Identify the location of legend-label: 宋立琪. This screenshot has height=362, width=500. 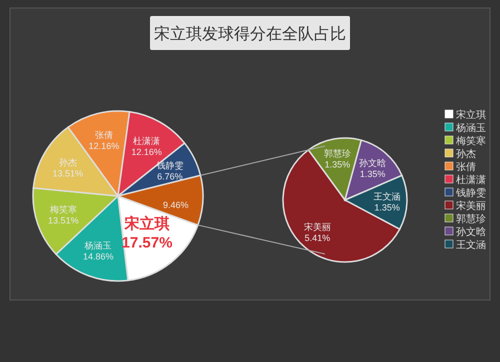
(471, 115).